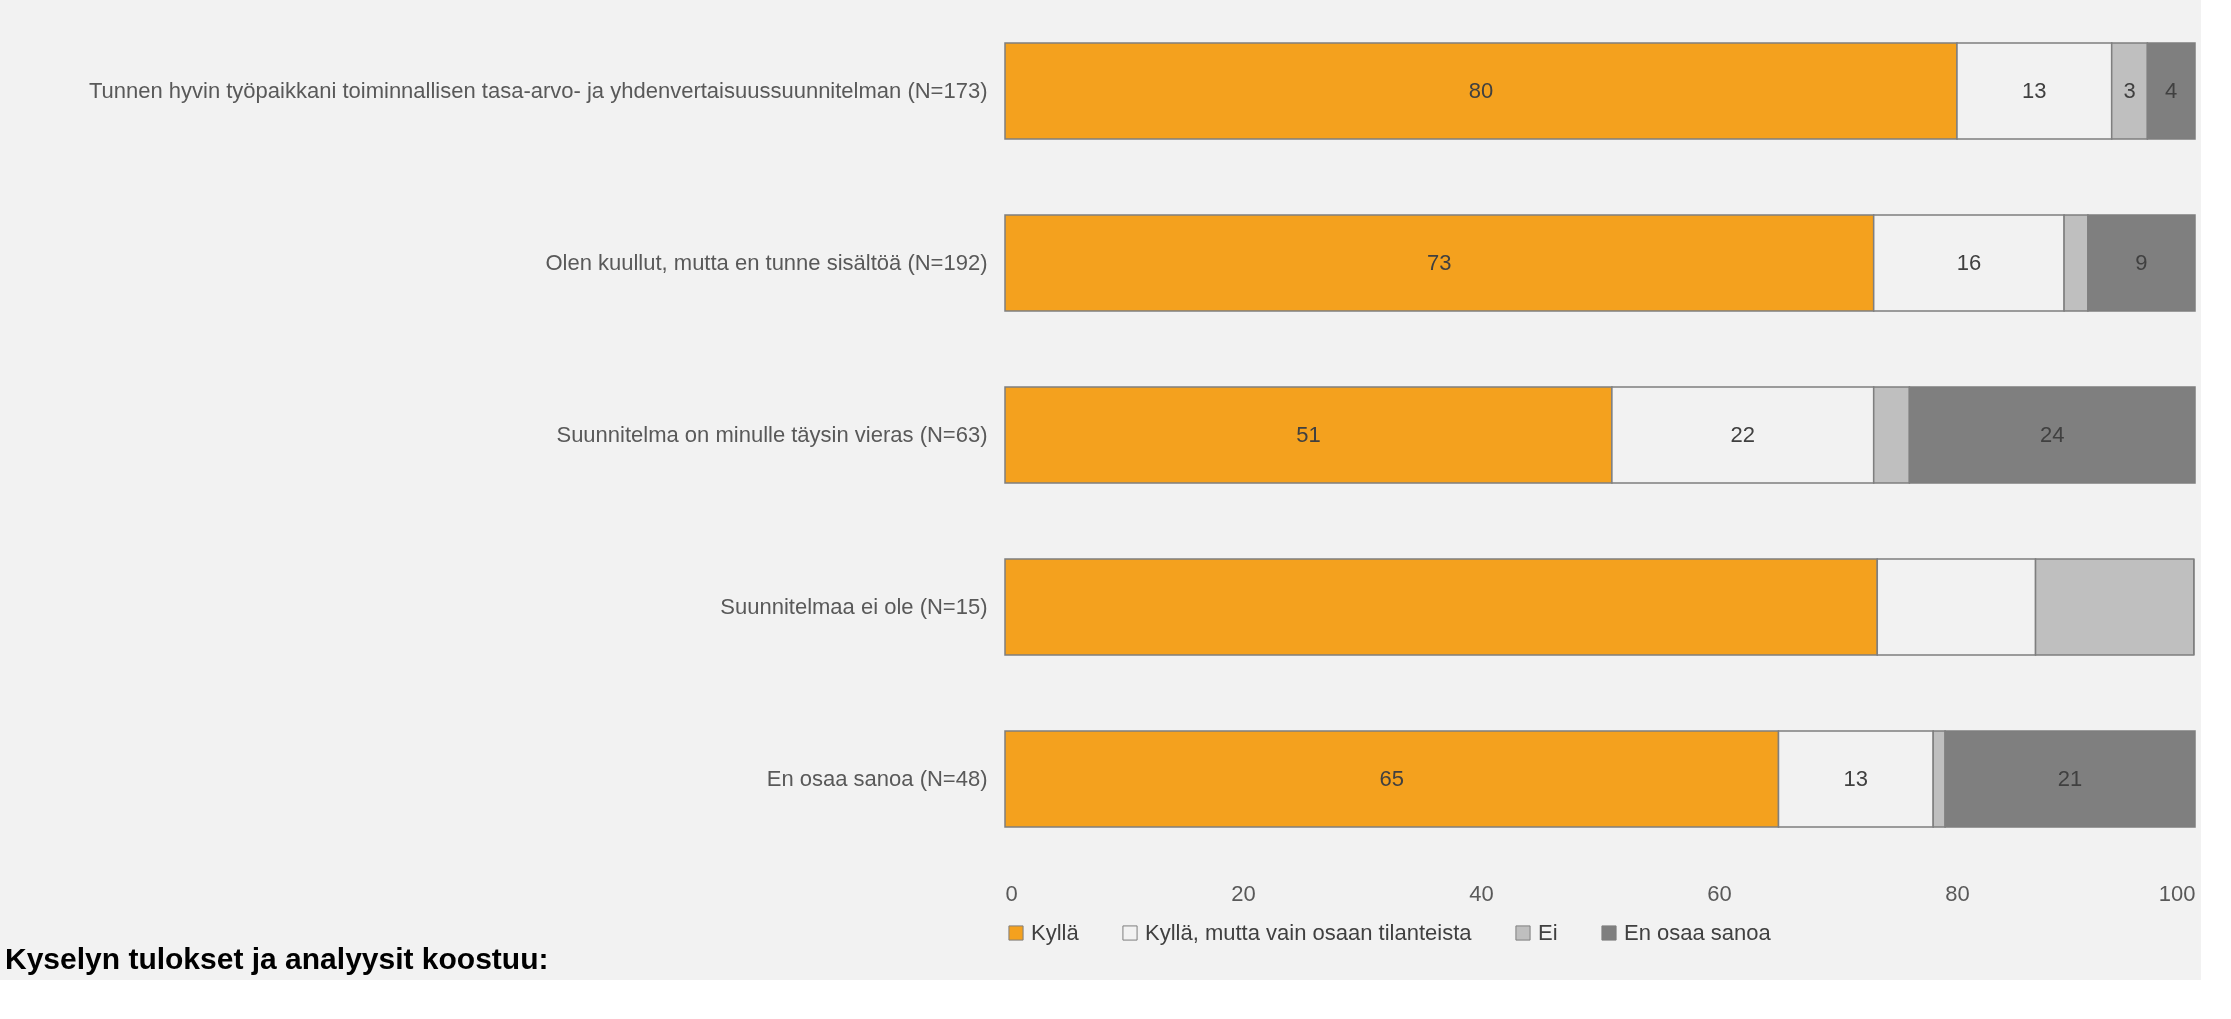 The width and height of the screenshot is (2231, 1019). I want to click on data-label: 73, so click(1439, 262).